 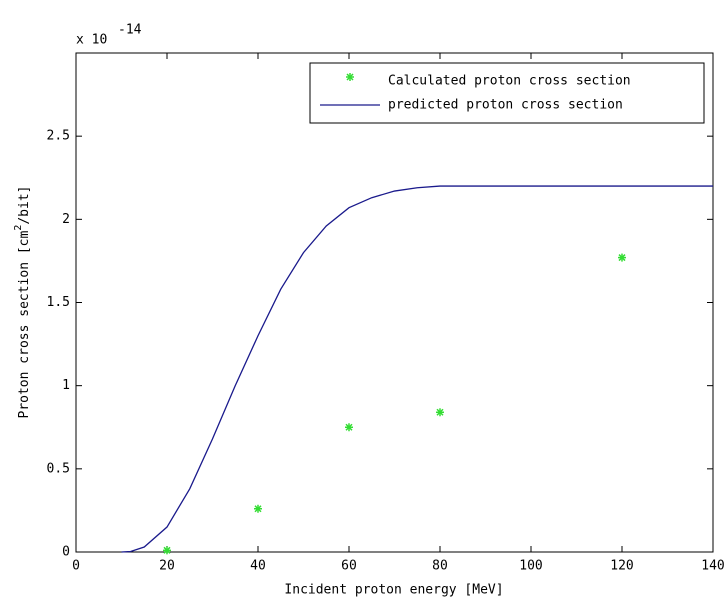 What do you see at coordinates (58, 302) in the screenshot?
I see `y-tick-label: 1.5` at bounding box center [58, 302].